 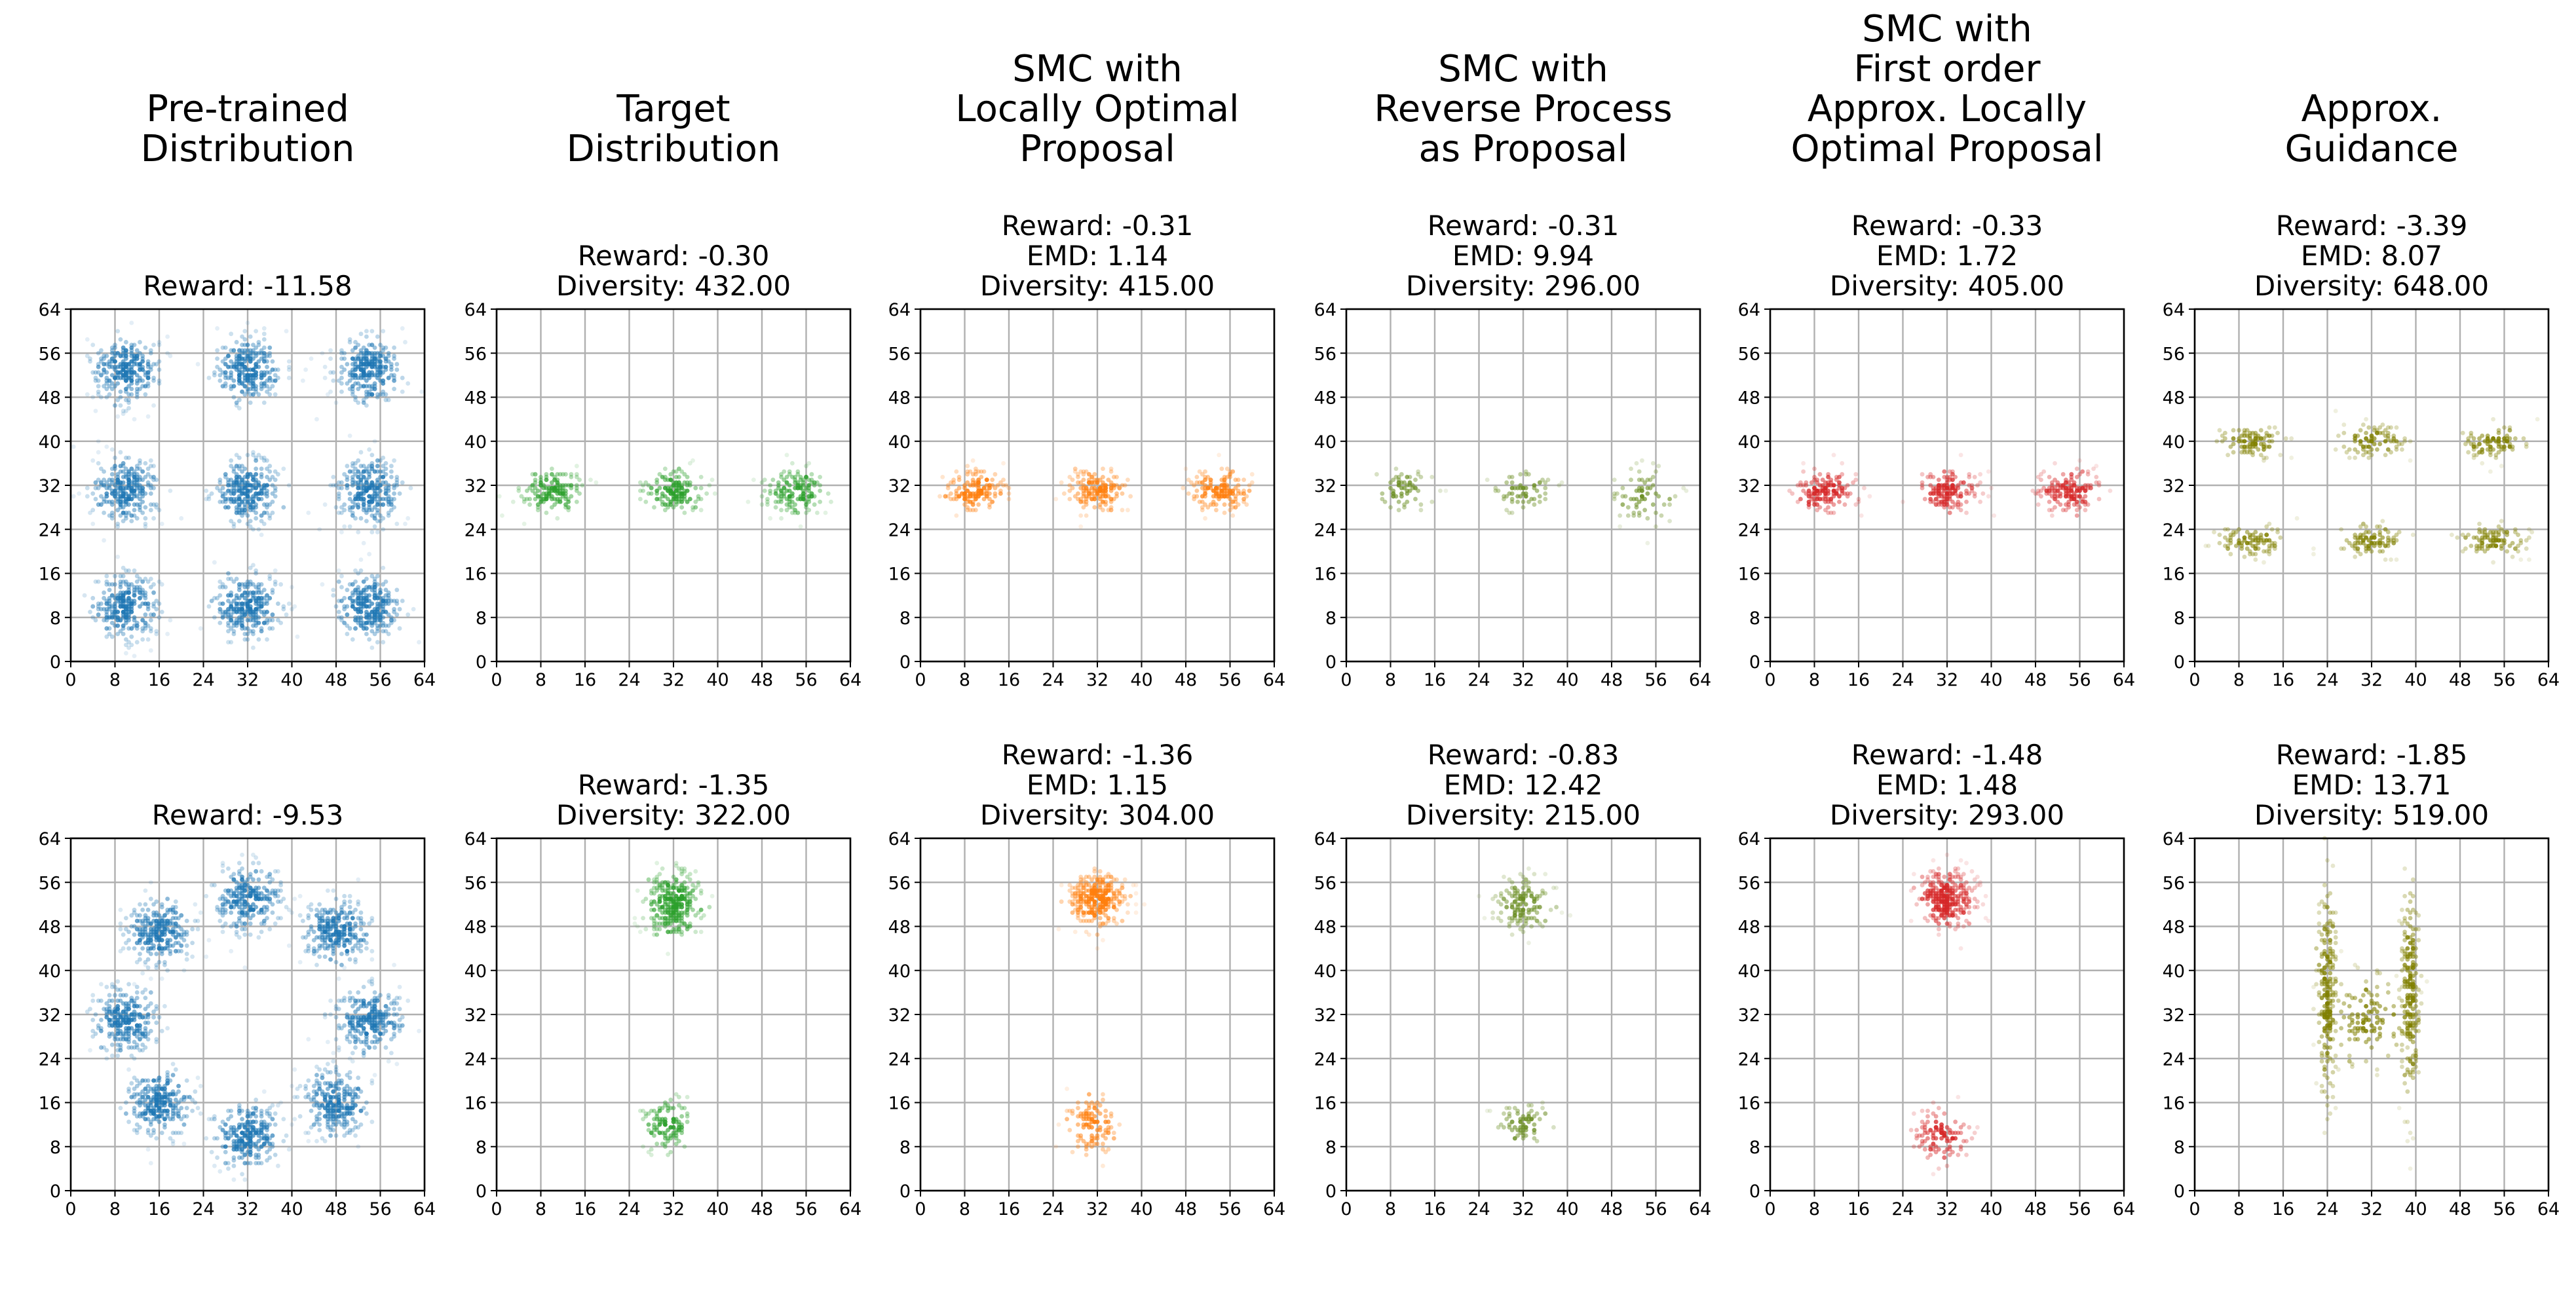 What do you see at coordinates (248, 680) in the screenshot?
I see `x-tick-label: 32` at bounding box center [248, 680].